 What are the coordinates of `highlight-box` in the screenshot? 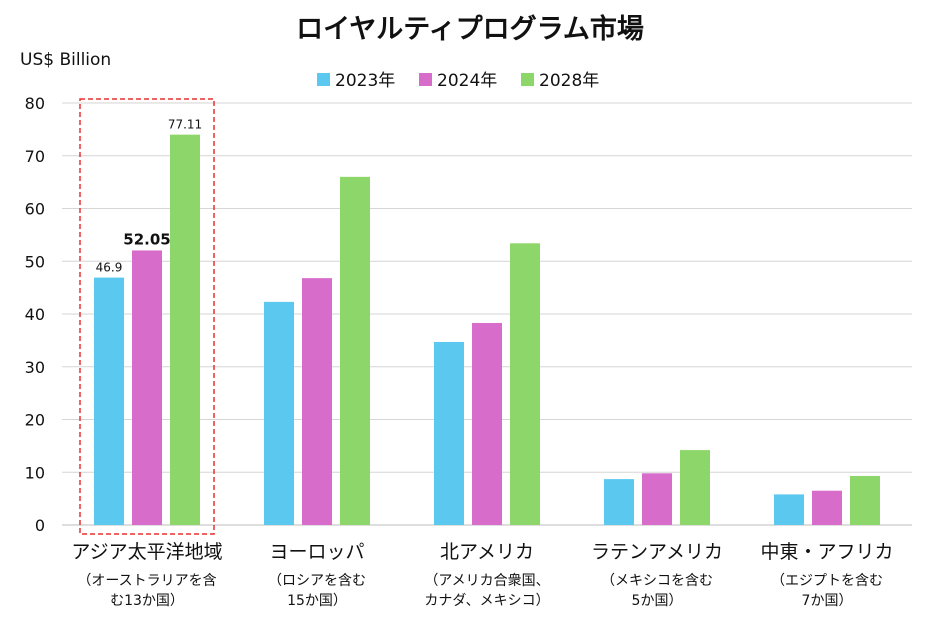 It's located at (147, 316).